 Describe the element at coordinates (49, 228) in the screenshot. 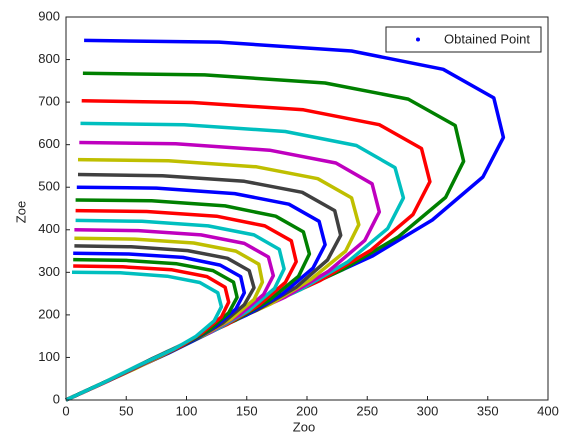

I see `y-tick-label: 400` at that location.